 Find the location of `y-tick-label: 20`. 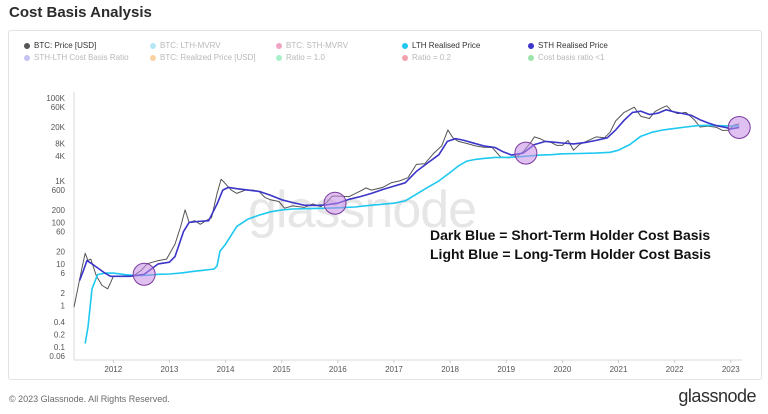

y-tick-label: 20 is located at coordinates (60, 251).